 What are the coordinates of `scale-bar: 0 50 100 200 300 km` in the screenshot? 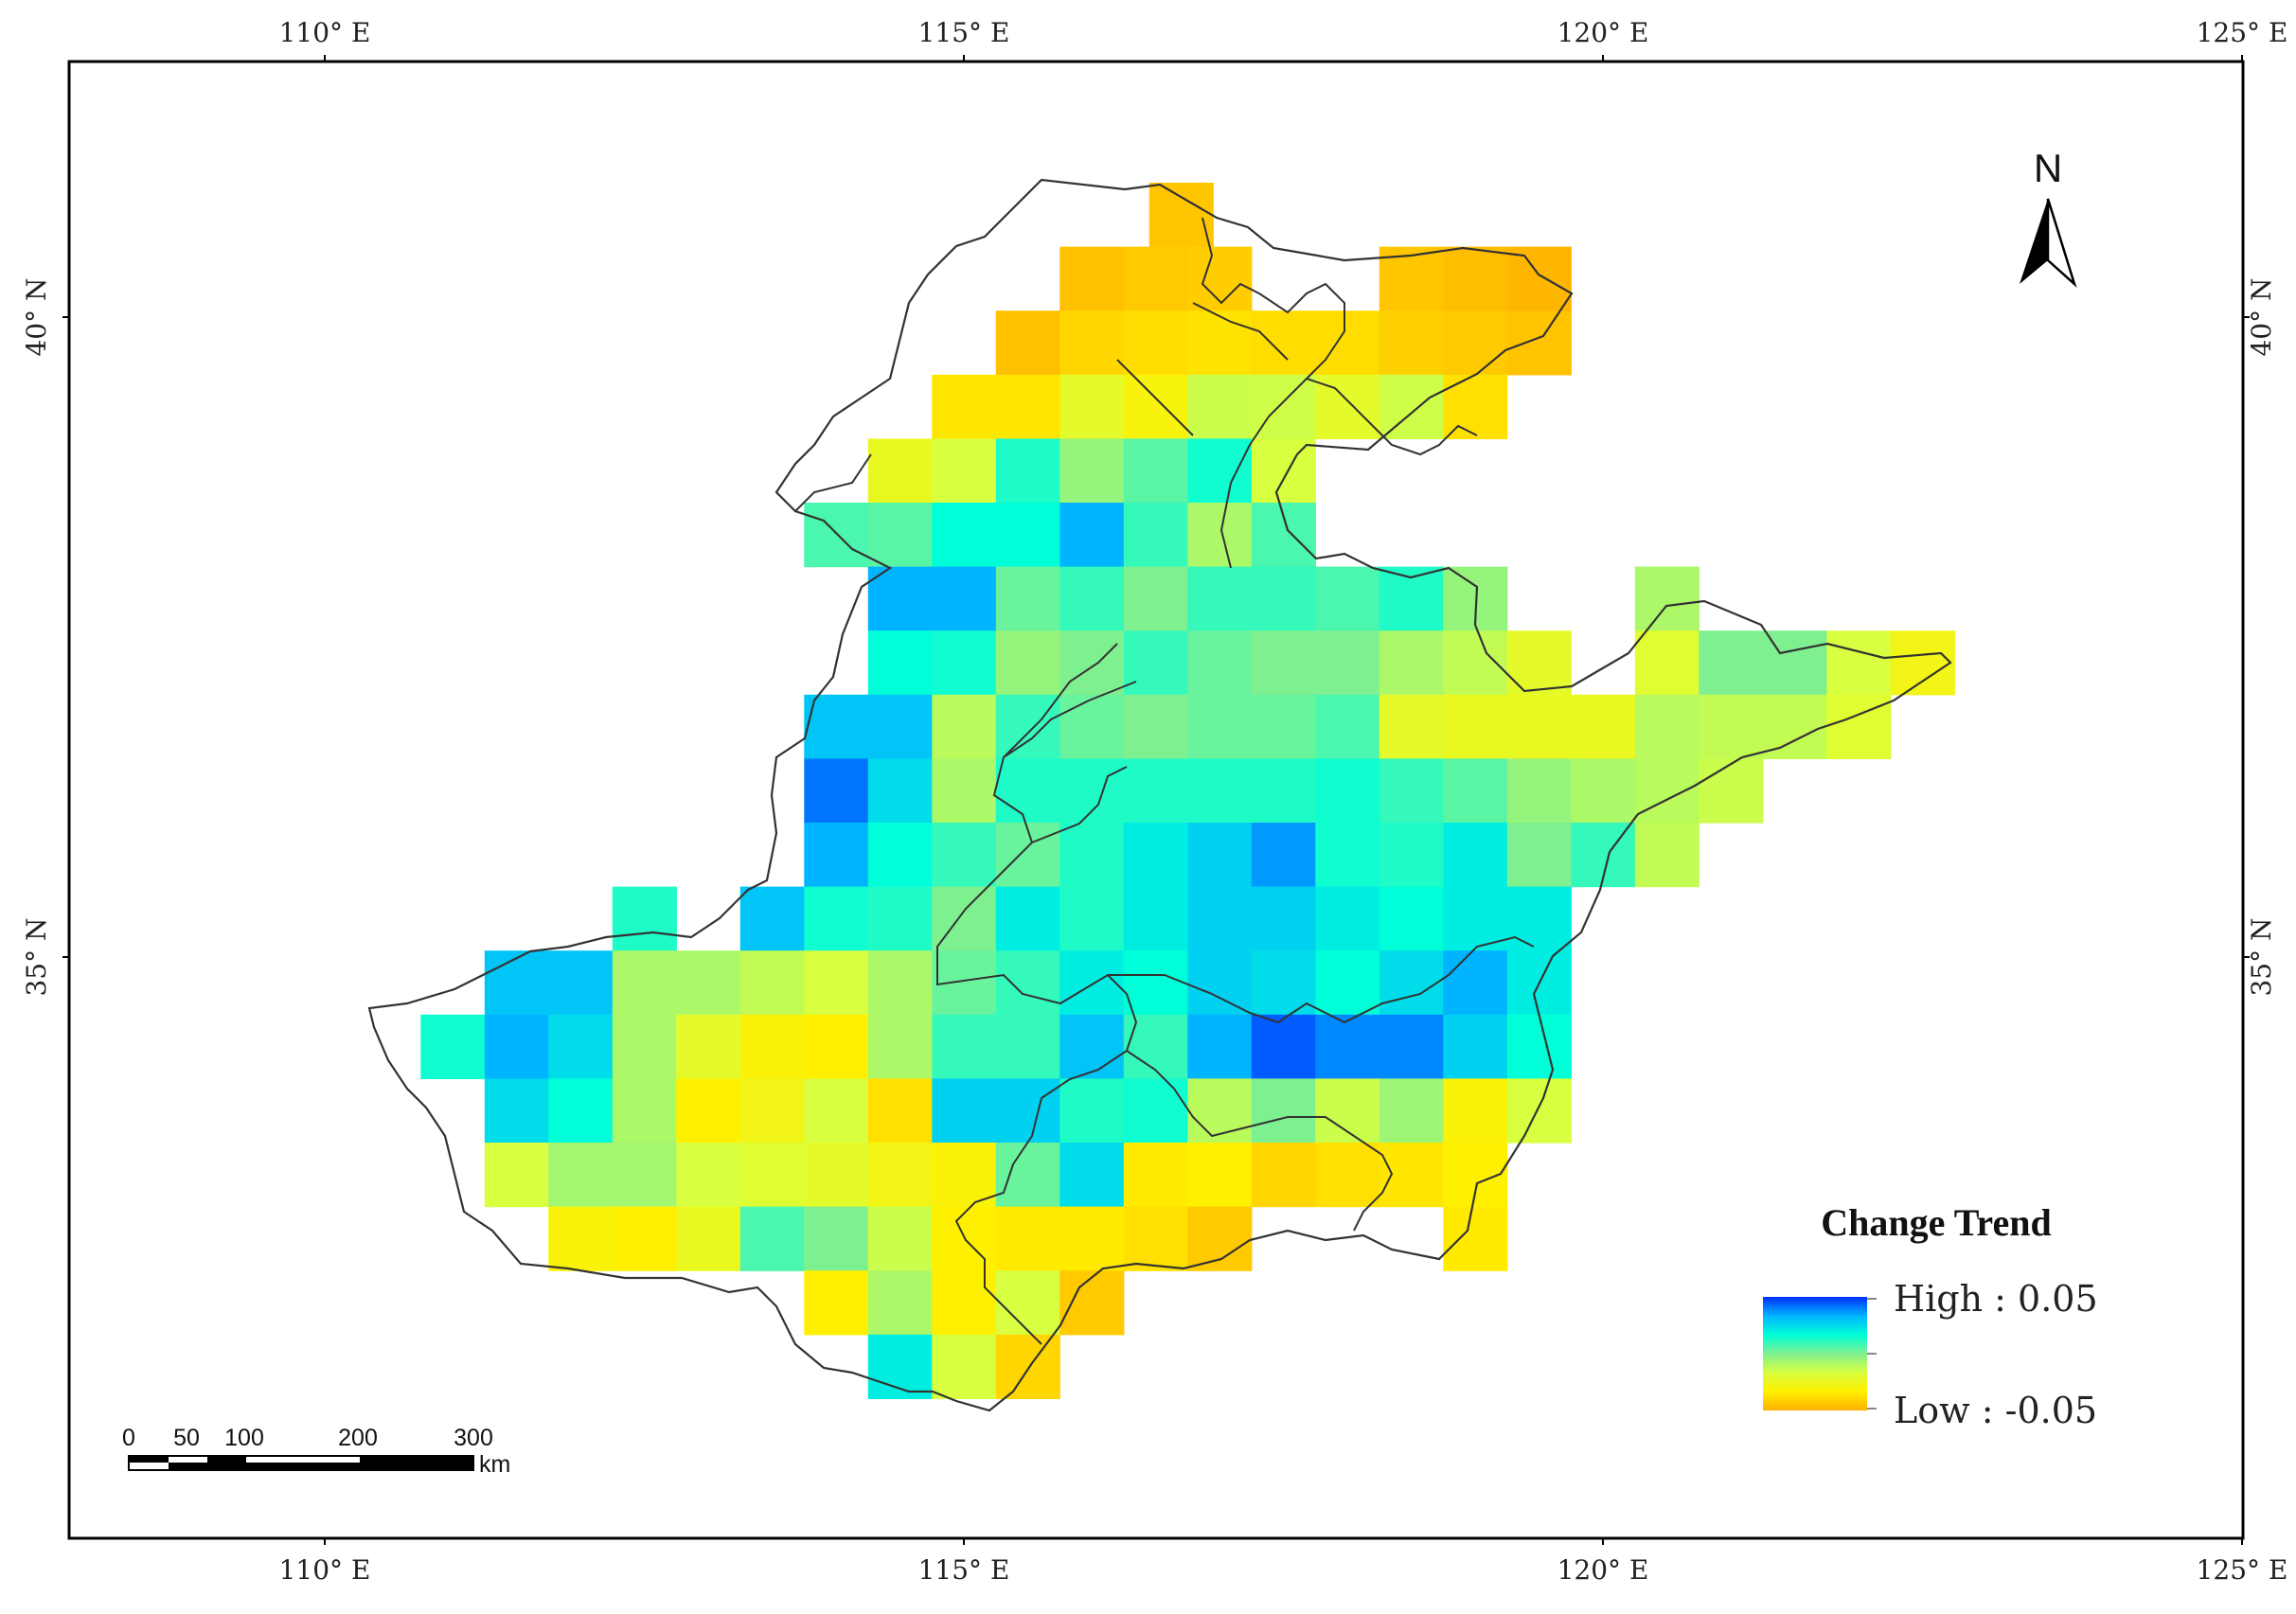 It's located at (316, 1451).